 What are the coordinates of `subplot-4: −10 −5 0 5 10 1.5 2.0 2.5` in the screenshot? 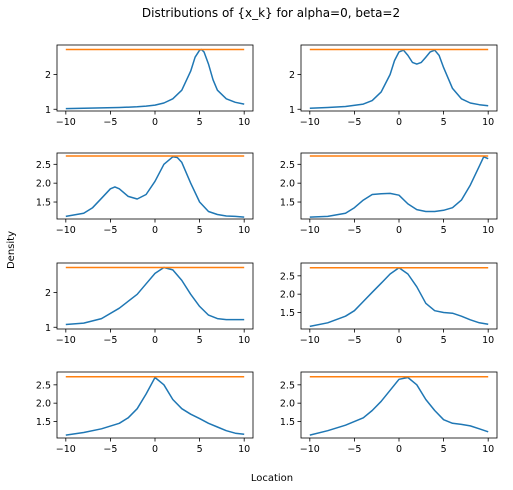 It's located at (389, 194).